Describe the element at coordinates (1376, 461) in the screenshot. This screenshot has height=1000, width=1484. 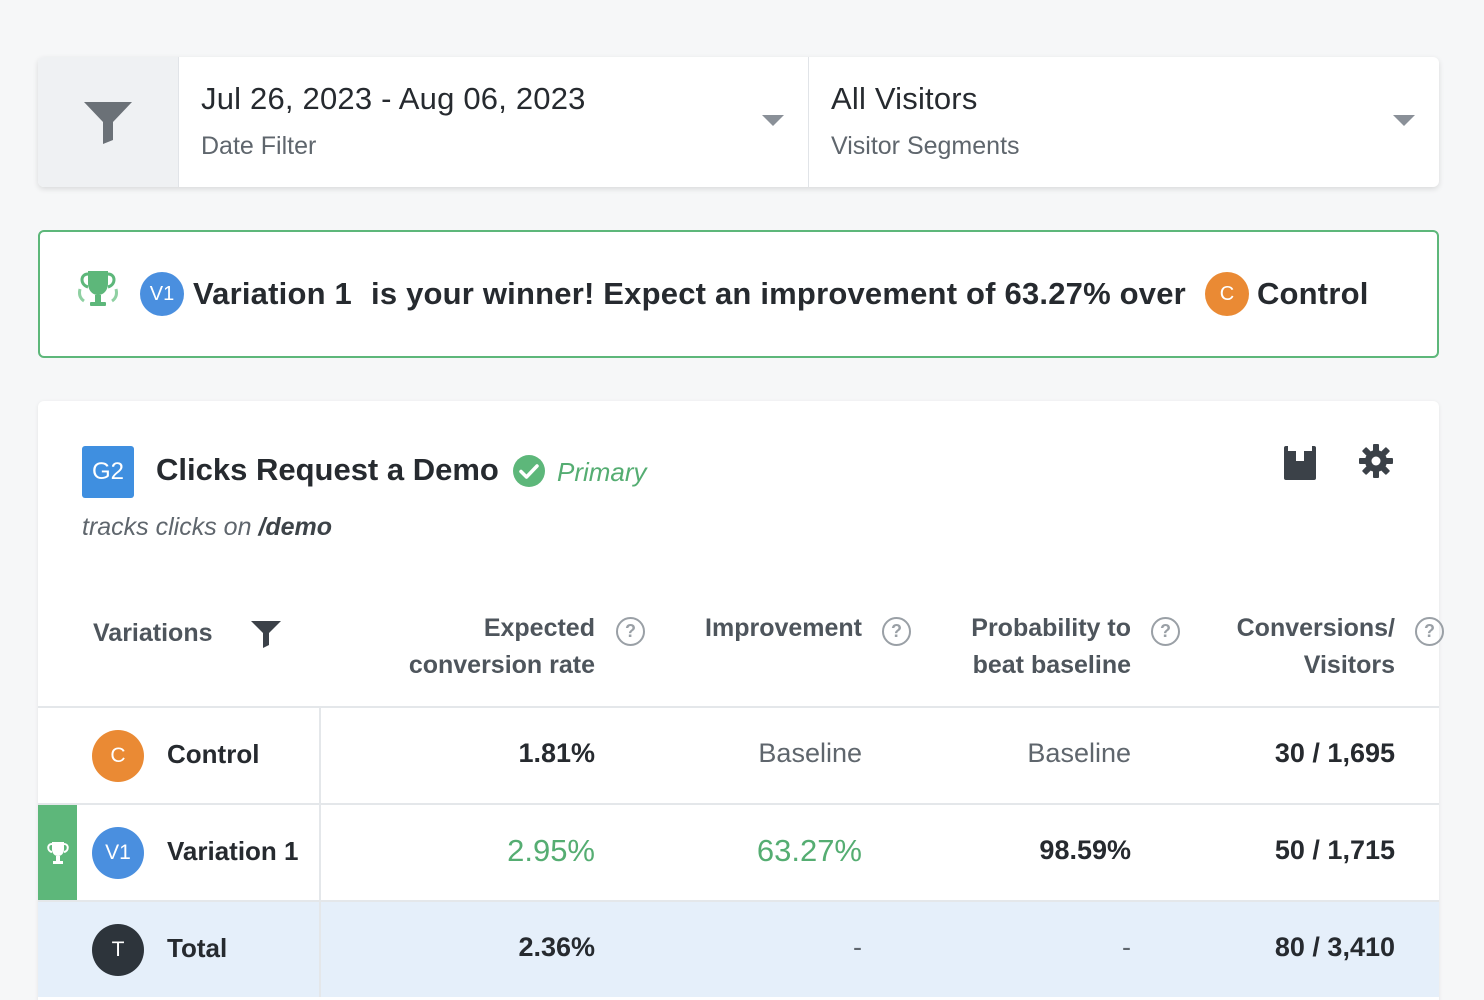
I see `gear-icon` at that location.